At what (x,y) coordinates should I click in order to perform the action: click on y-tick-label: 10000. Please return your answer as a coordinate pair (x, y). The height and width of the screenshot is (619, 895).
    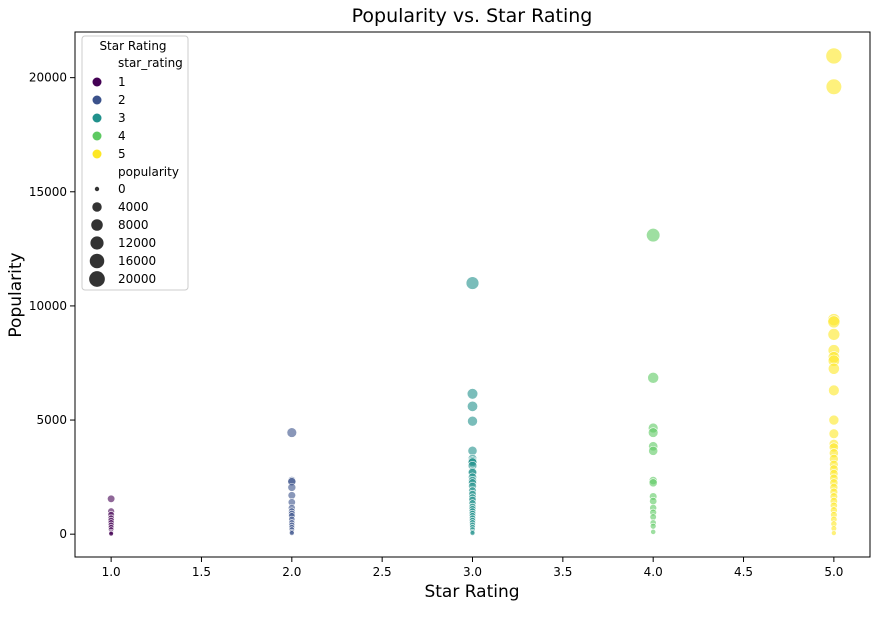
    Looking at the image, I should click on (48, 306).